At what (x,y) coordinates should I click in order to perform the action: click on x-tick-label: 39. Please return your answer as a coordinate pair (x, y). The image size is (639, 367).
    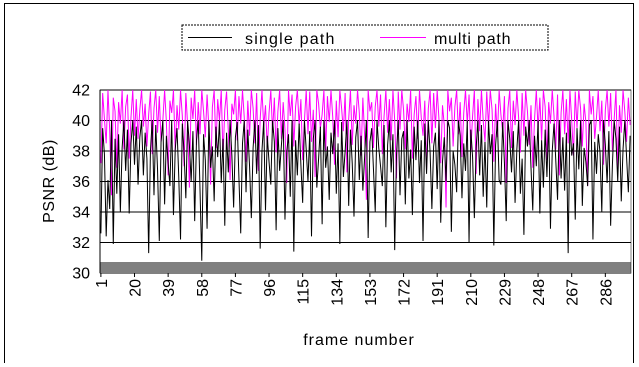
    Looking at the image, I should click on (169, 288).